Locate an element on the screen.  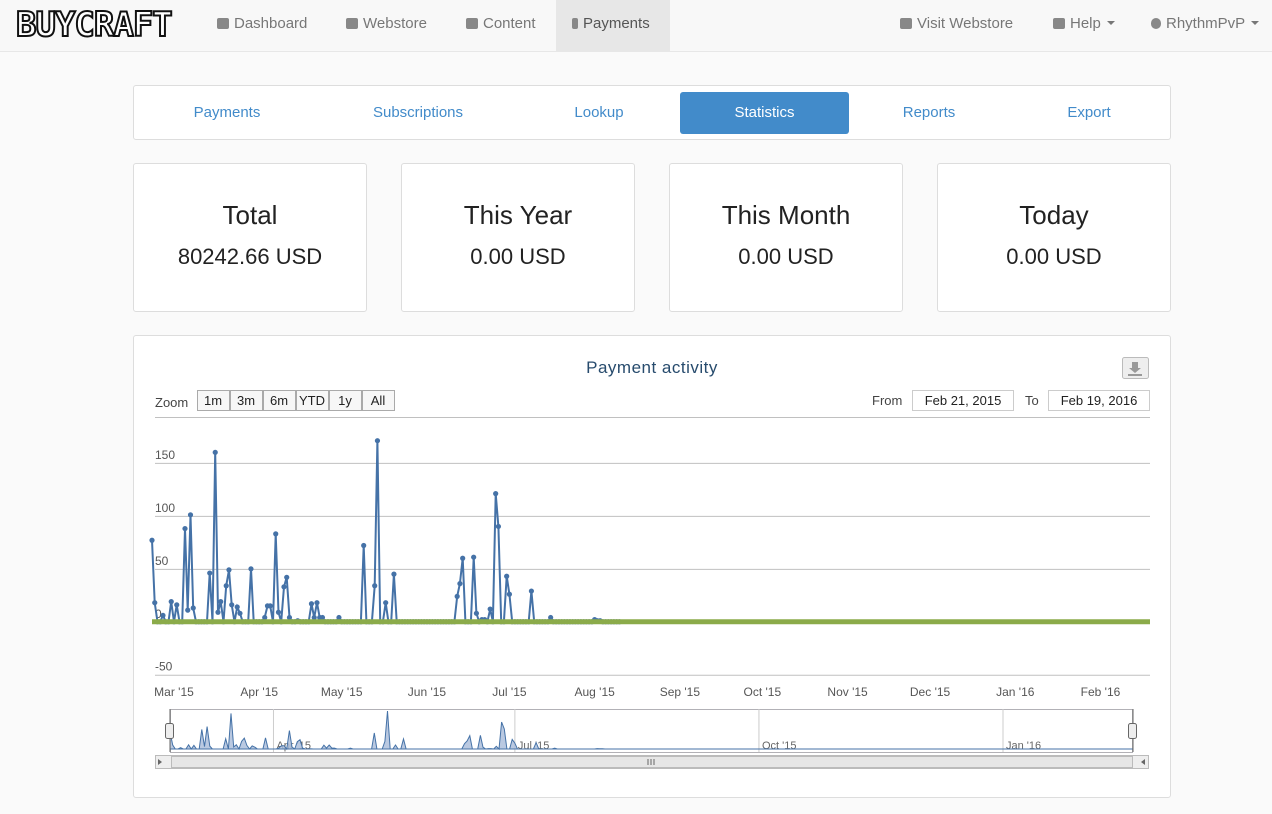
nav-help: Help is located at coordinates (1090, 25).